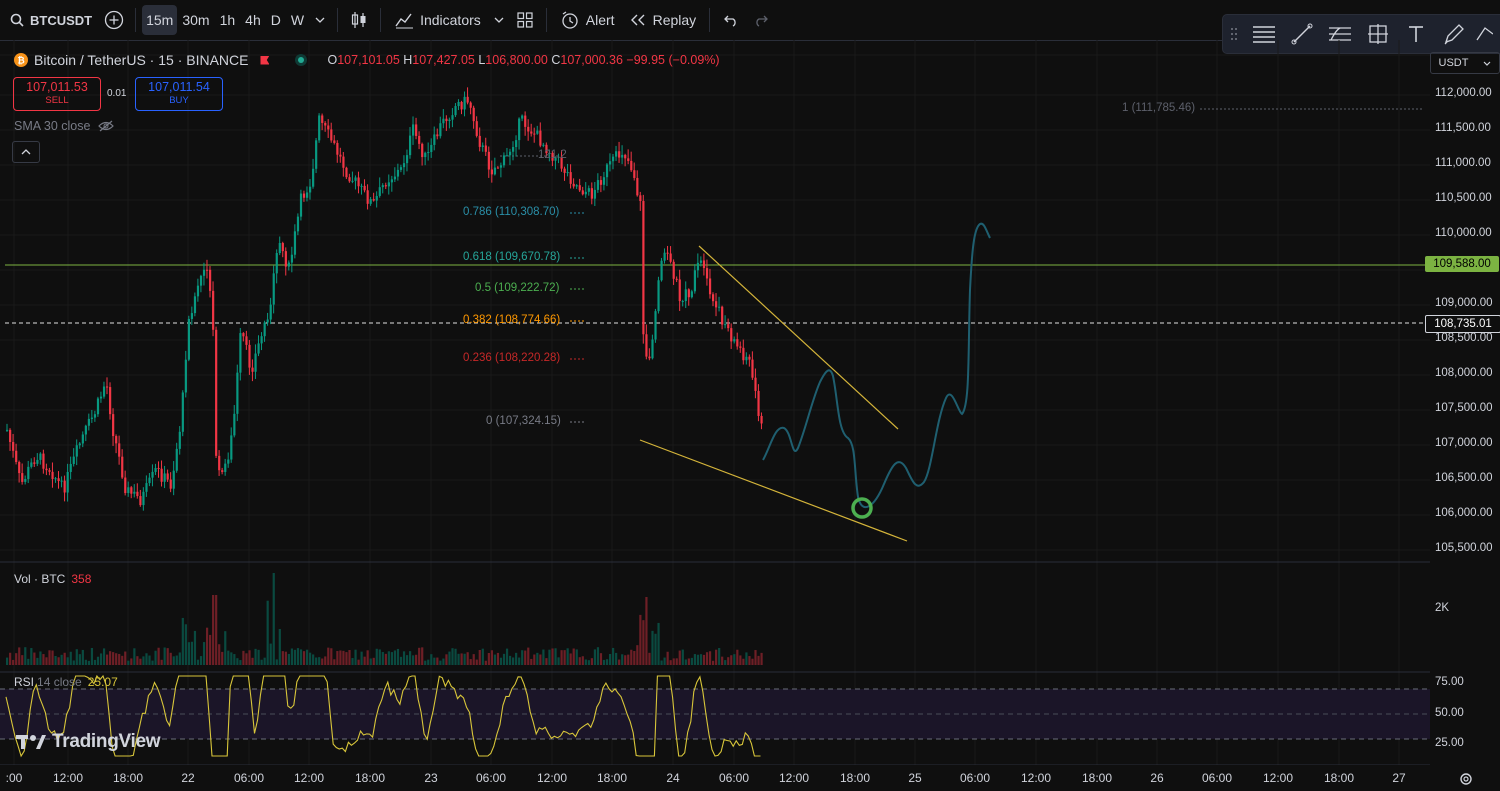  I want to click on interval-w: W, so click(297, 20).